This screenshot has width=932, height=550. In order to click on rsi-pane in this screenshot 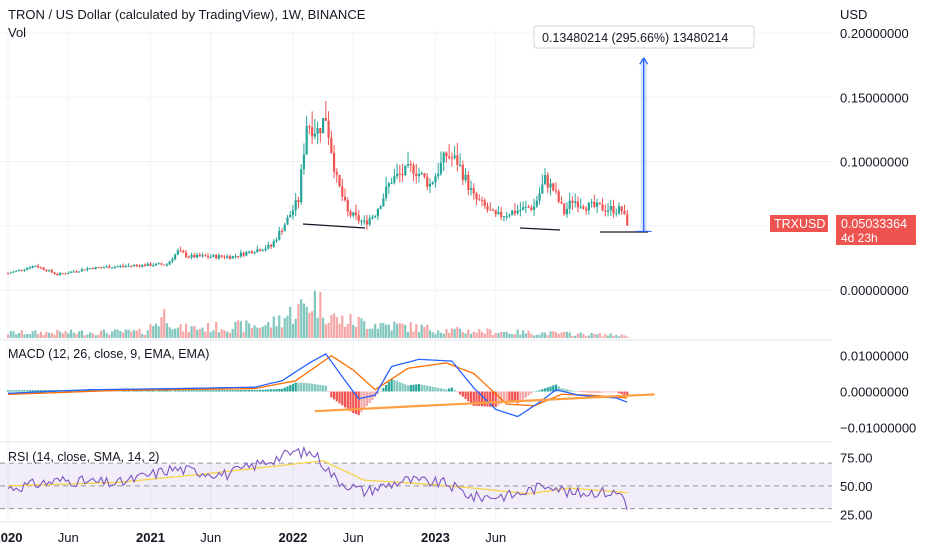, I will do `click(416, 478)`.